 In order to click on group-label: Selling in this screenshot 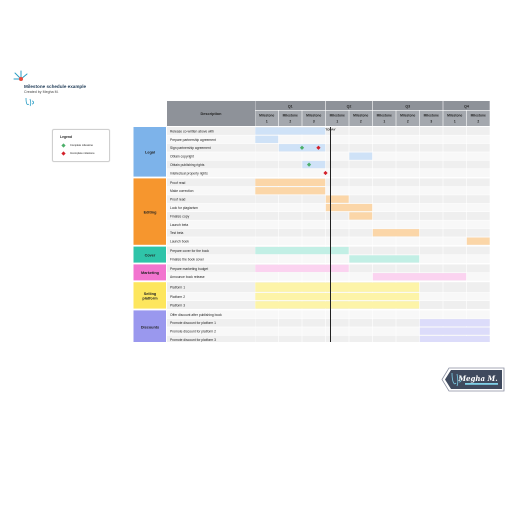, I will do `click(150, 294)`.